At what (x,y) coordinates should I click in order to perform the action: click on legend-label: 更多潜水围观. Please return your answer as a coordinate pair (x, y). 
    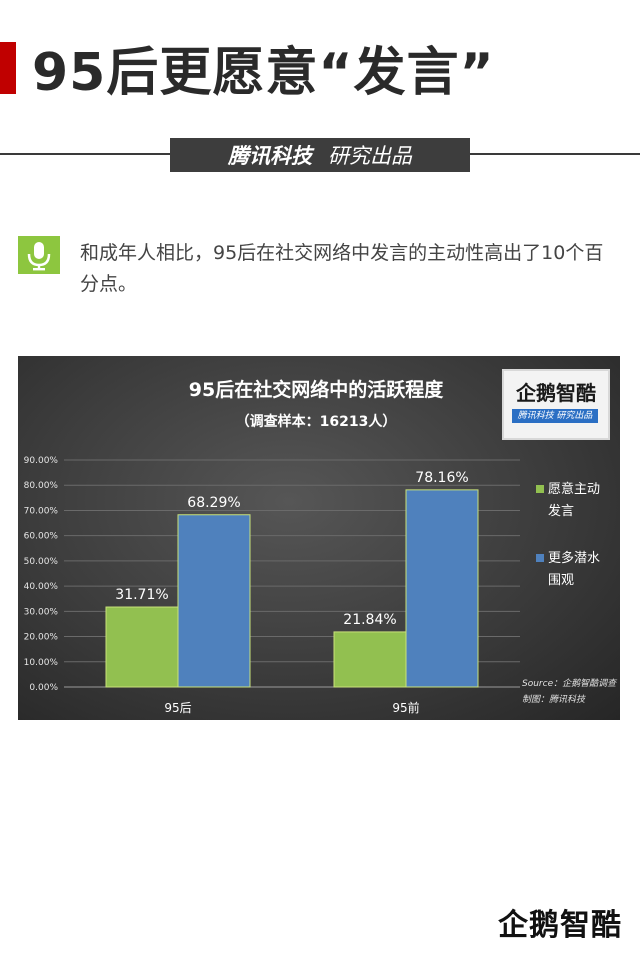
    Looking at the image, I should click on (574, 569).